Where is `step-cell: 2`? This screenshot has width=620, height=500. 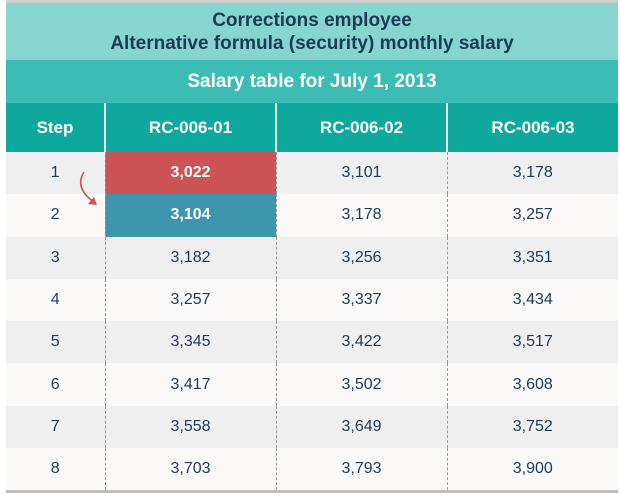 step-cell: 2 is located at coordinates (55, 215).